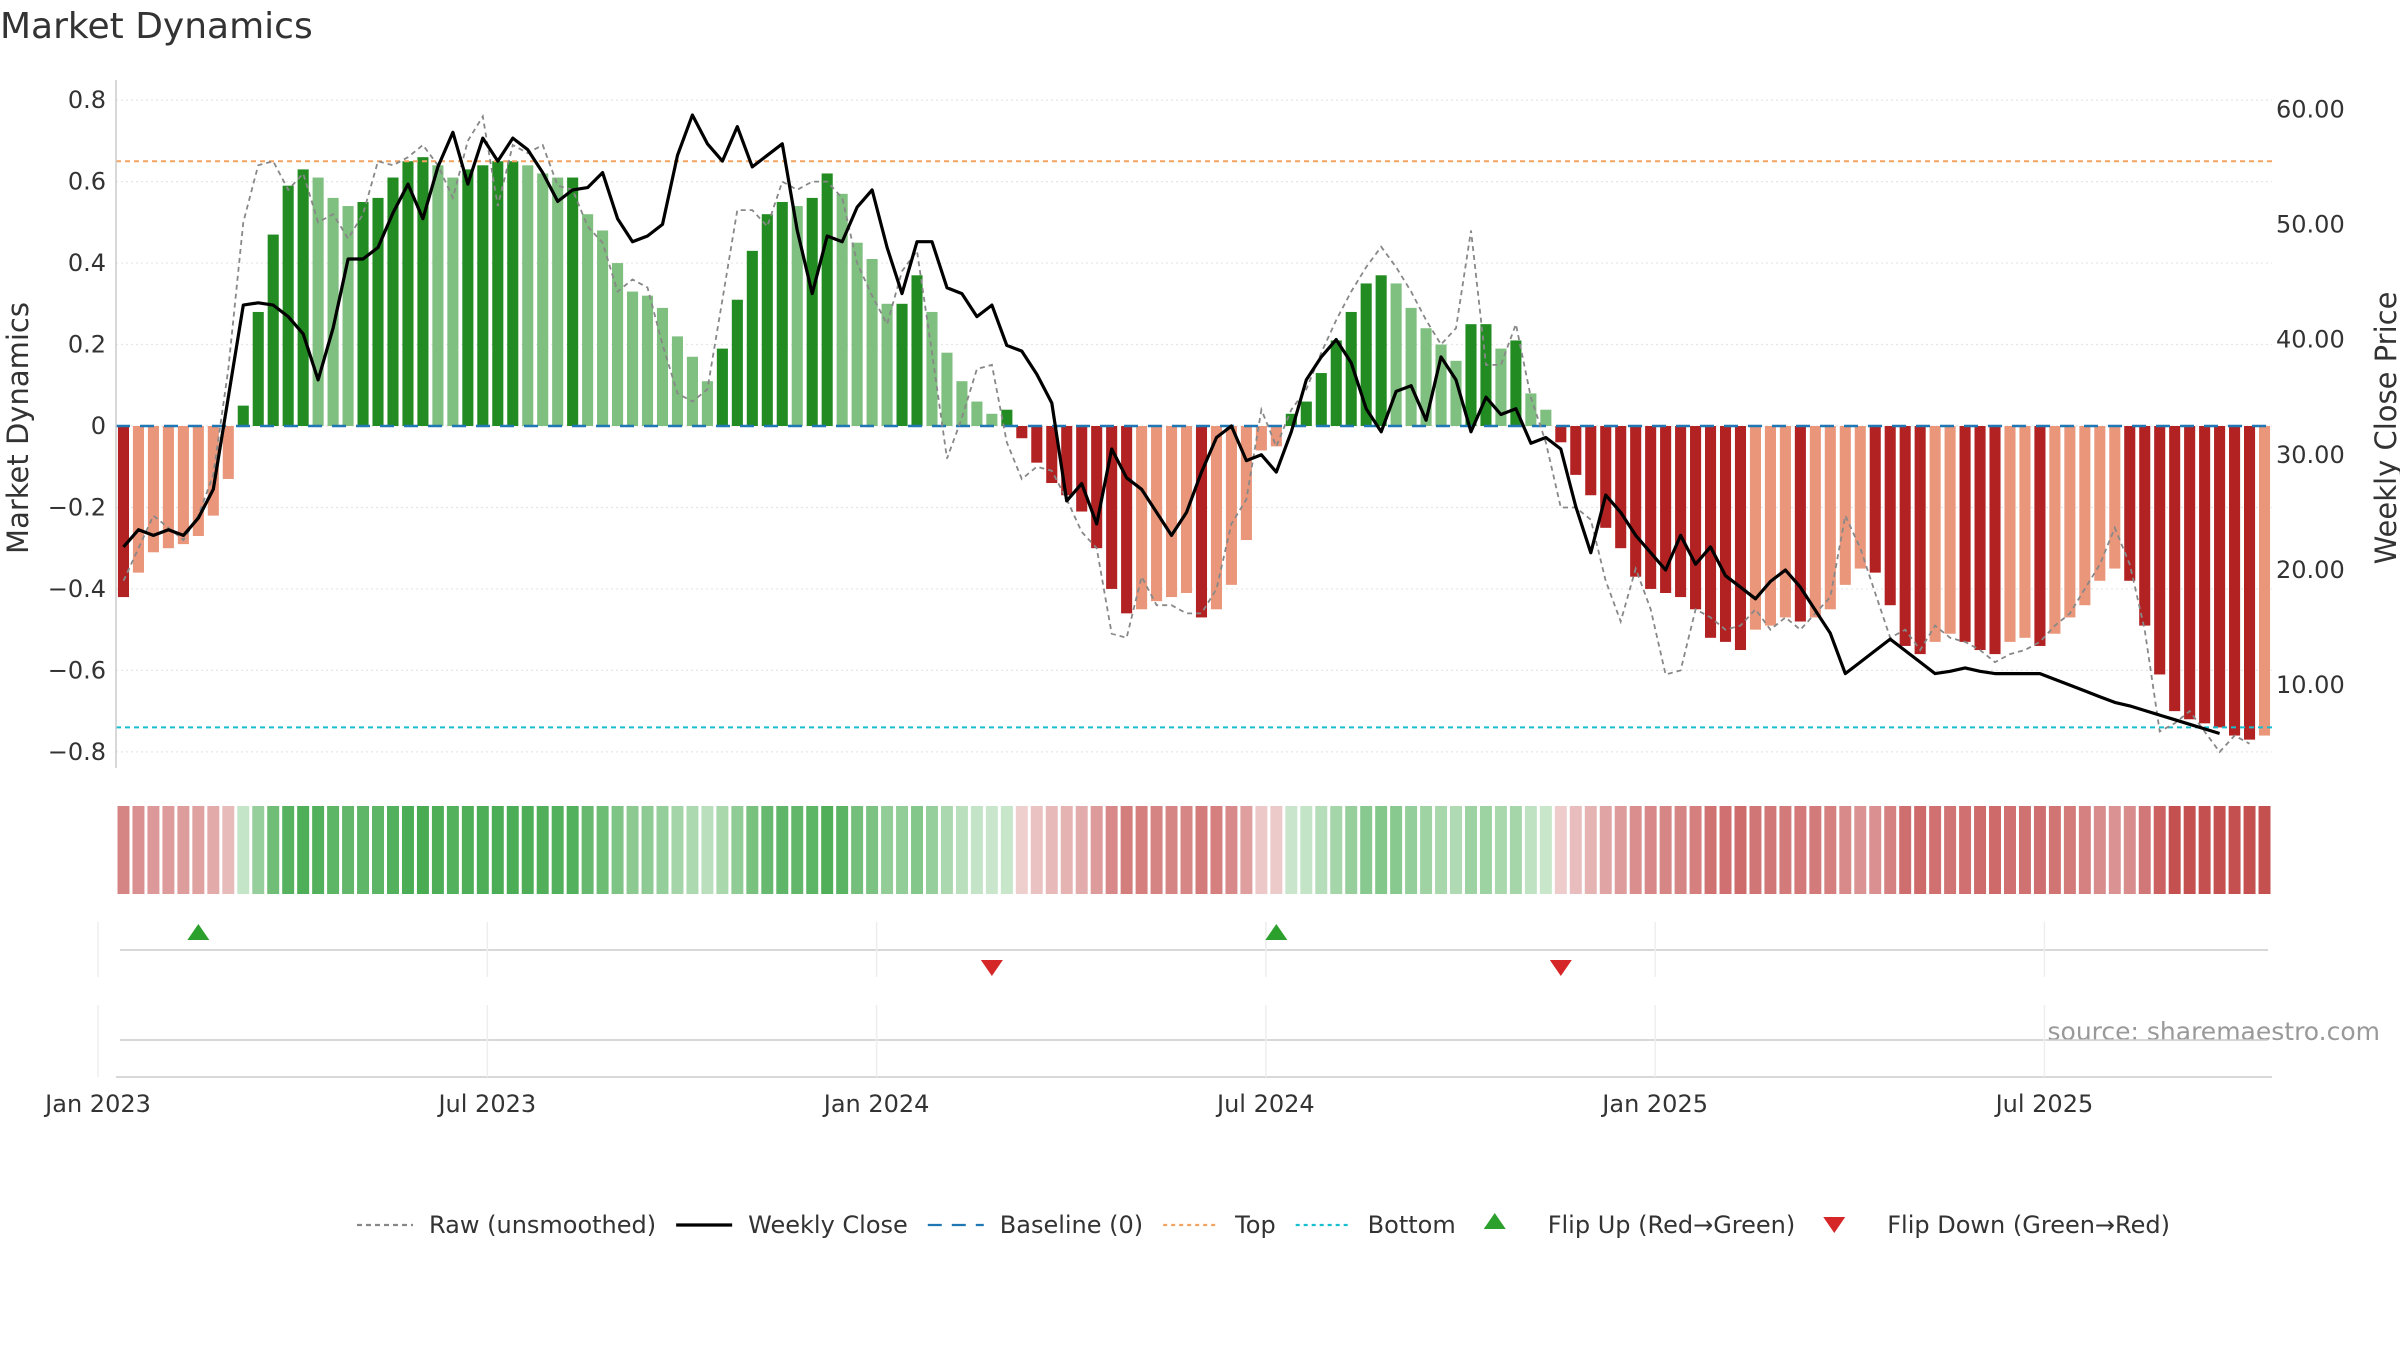 This screenshot has height=1350, width=2400. Describe the element at coordinates (2044, 1104) in the screenshot. I see `x-tick-label: Jul 2025` at that location.